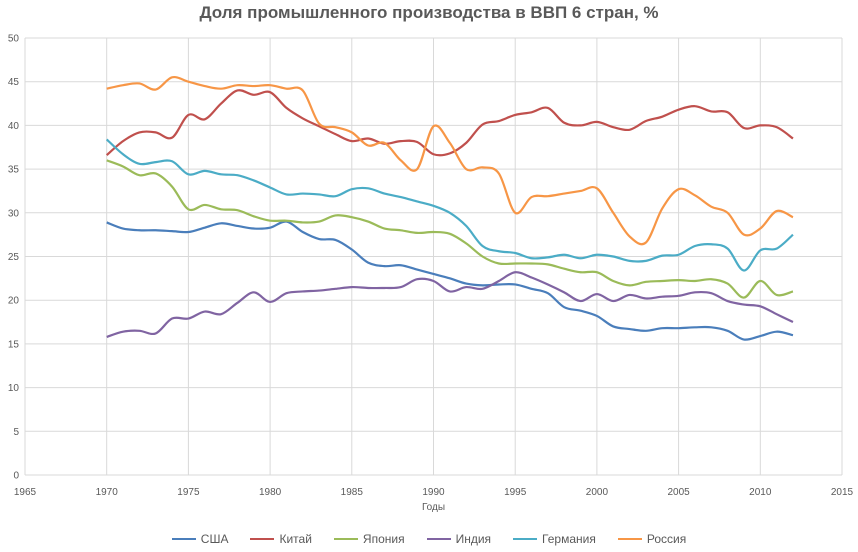 This screenshot has width=858, height=552. What do you see at coordinates (14, 39) in the screenshot?
I see `y-tick-label: 50` at bounding box center [14, 39].